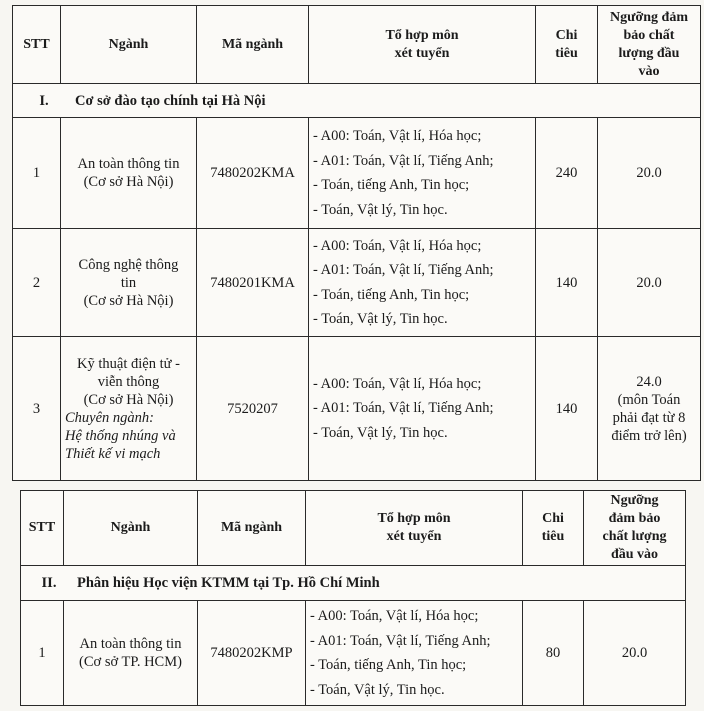 The image size is (704, 711). Describe the element at coordinates (649, 417) in the screenshot. I see `threshold-line: phải đạt từ 8` at that location.